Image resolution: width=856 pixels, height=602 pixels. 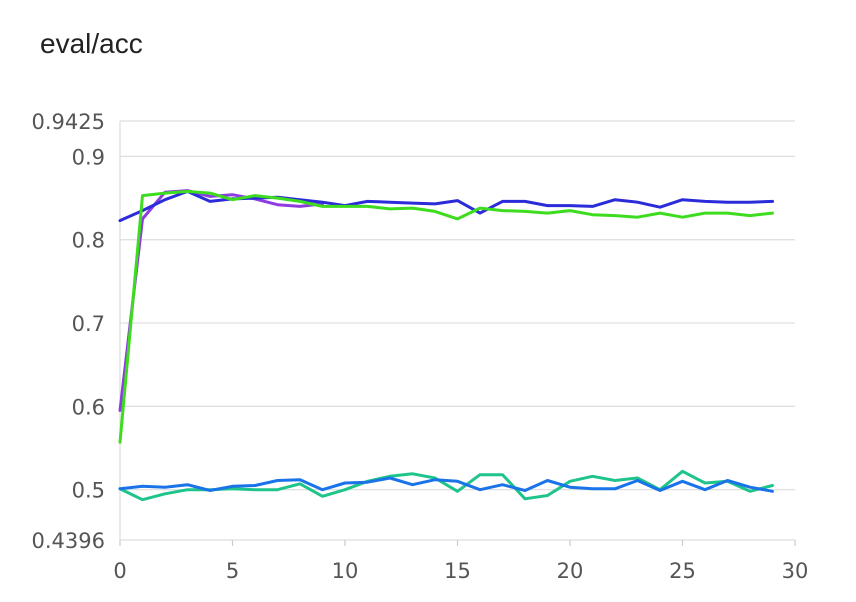 I want to click on y-tick-label: 0.6, so click(x=88, y=407).